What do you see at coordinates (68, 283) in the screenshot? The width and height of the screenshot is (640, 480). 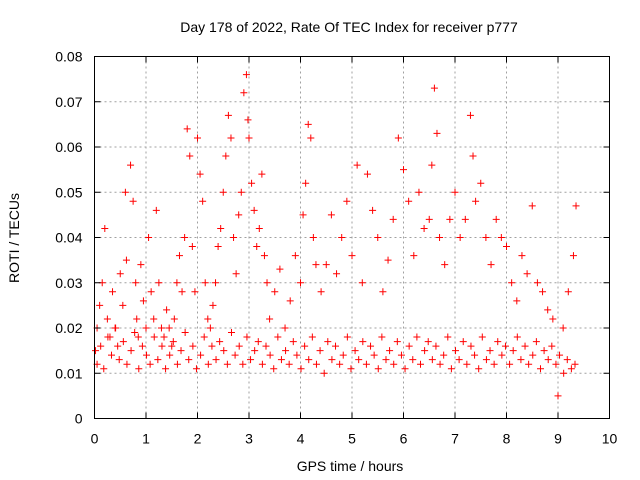 I see `y-tick-label: 0.03` at bounding box center [68, 283].